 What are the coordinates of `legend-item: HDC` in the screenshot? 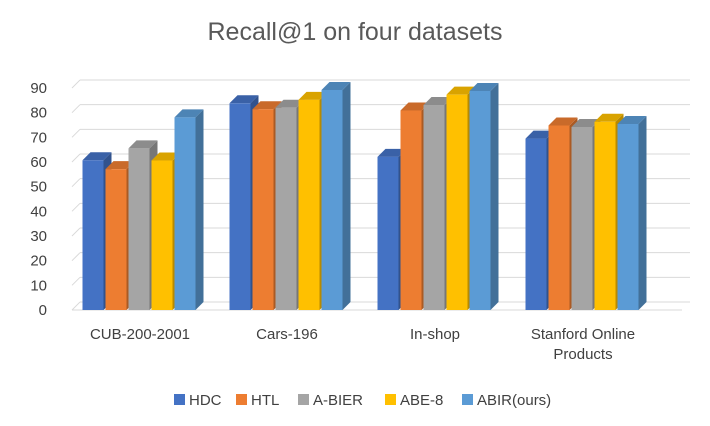 It's located at (198, 400).